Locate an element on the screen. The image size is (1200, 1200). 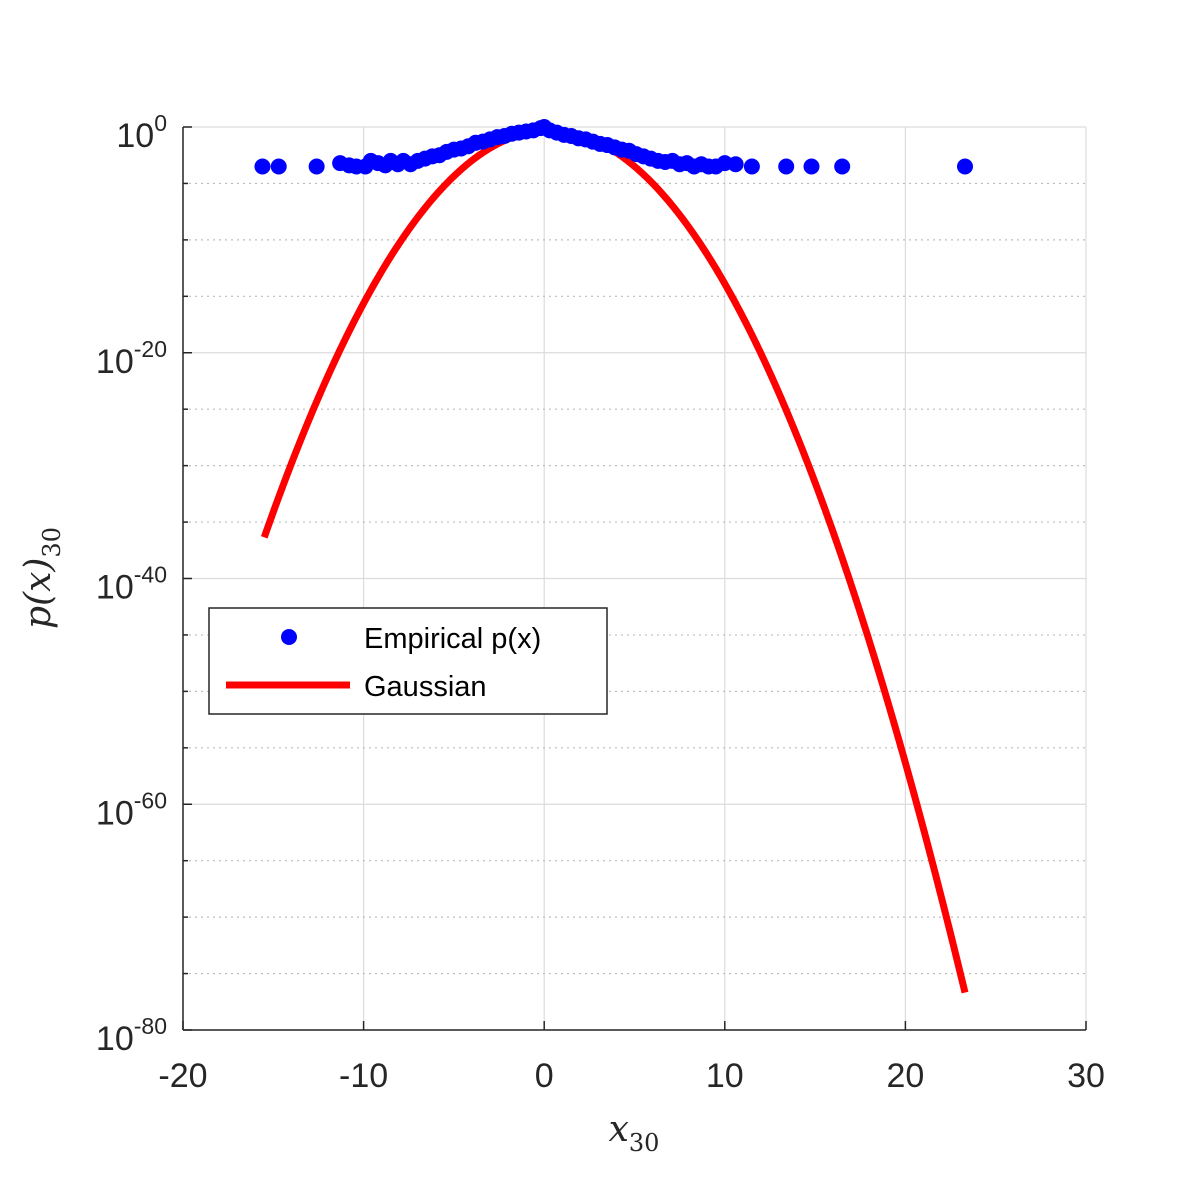
y-tick-label: 10-20 is located at coordinates (131, 358).